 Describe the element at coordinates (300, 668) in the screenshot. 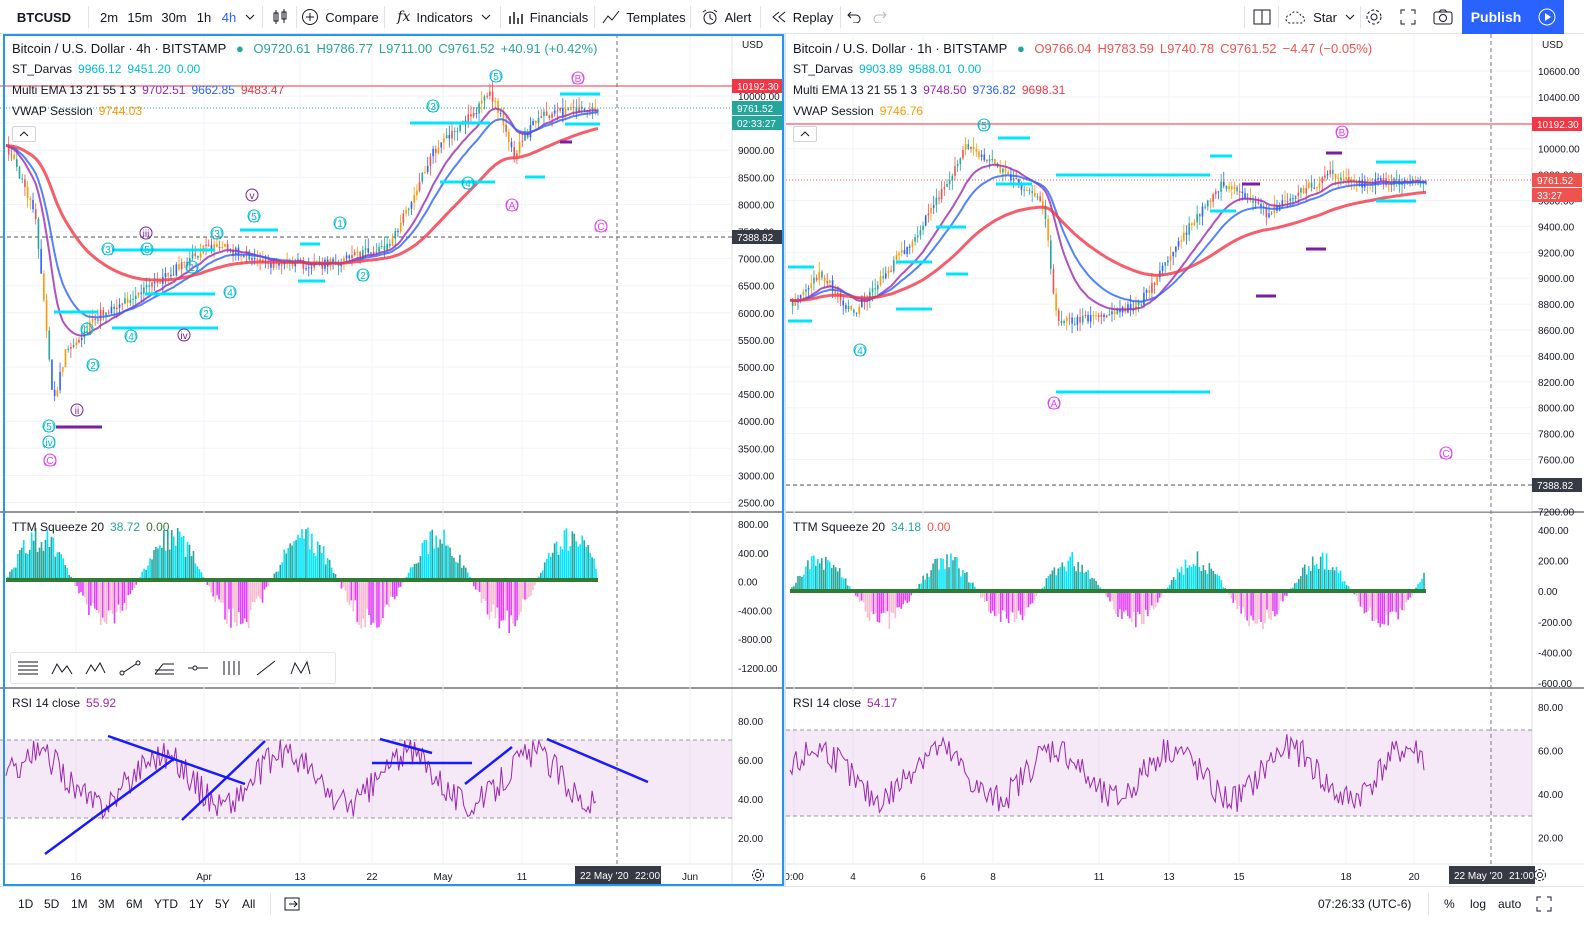

I see `pattern-tool-icon` at that location.